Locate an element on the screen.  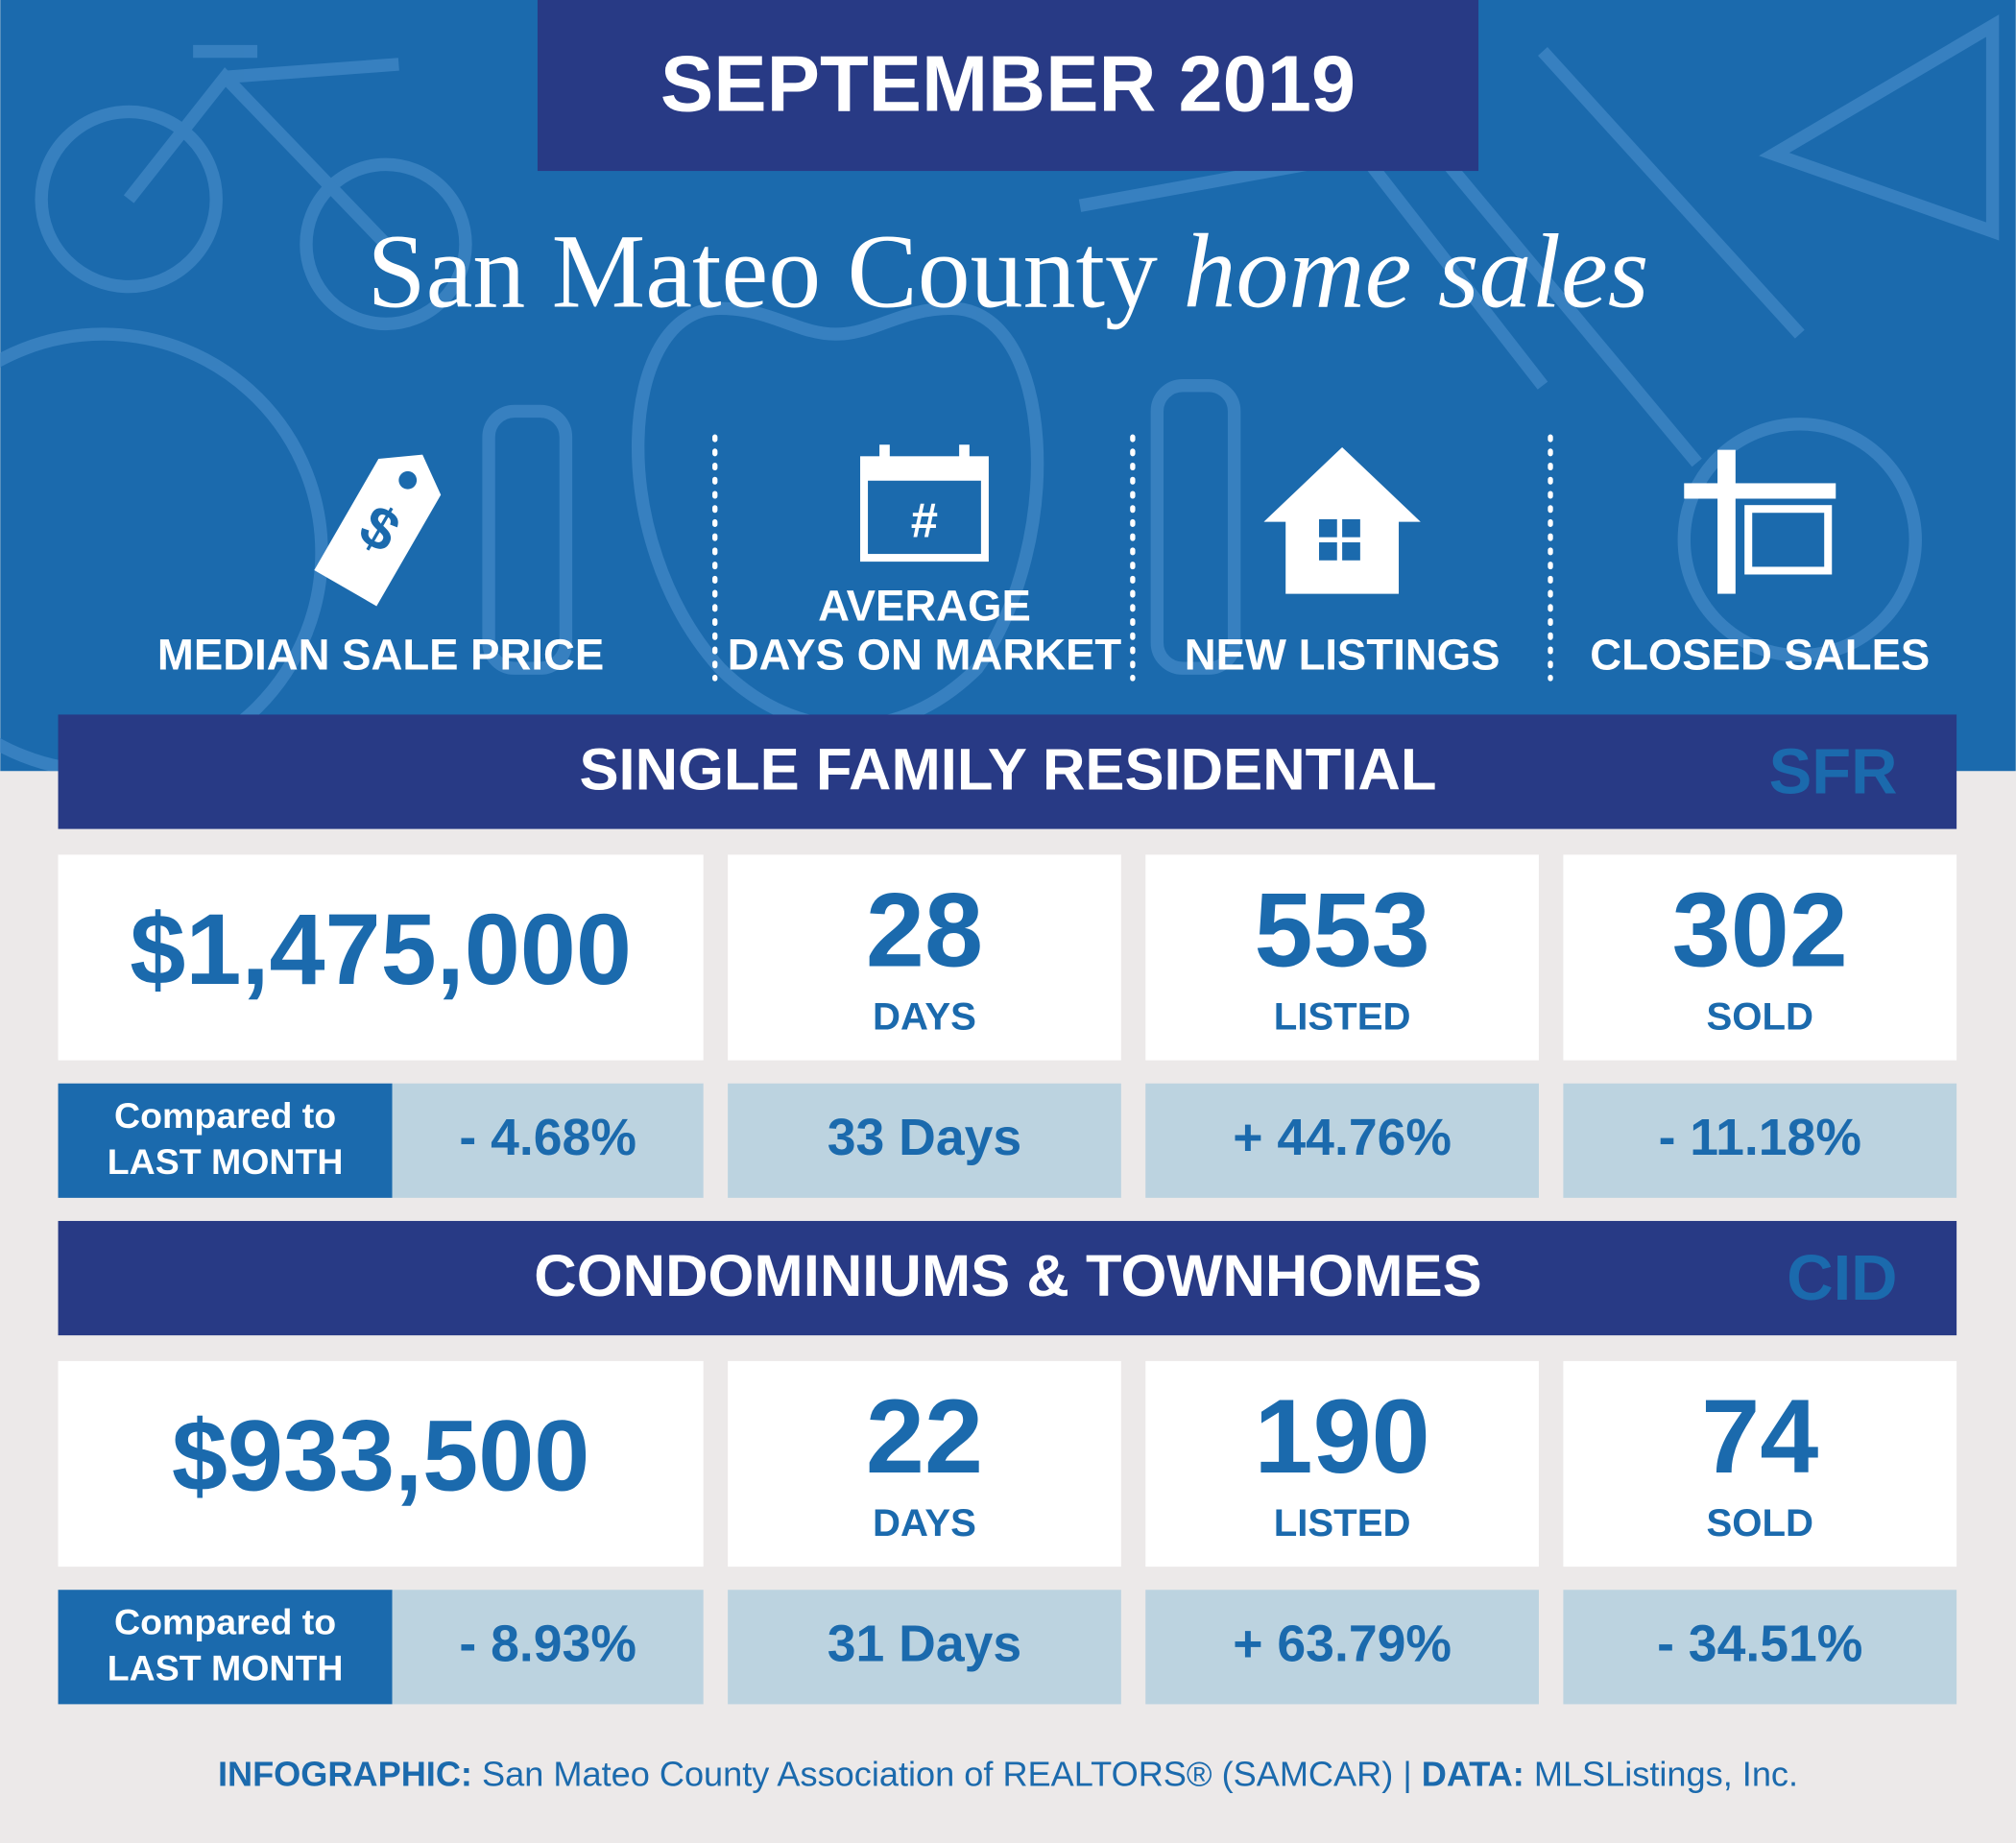
sign-icon is located at coordinates (1760, 521).